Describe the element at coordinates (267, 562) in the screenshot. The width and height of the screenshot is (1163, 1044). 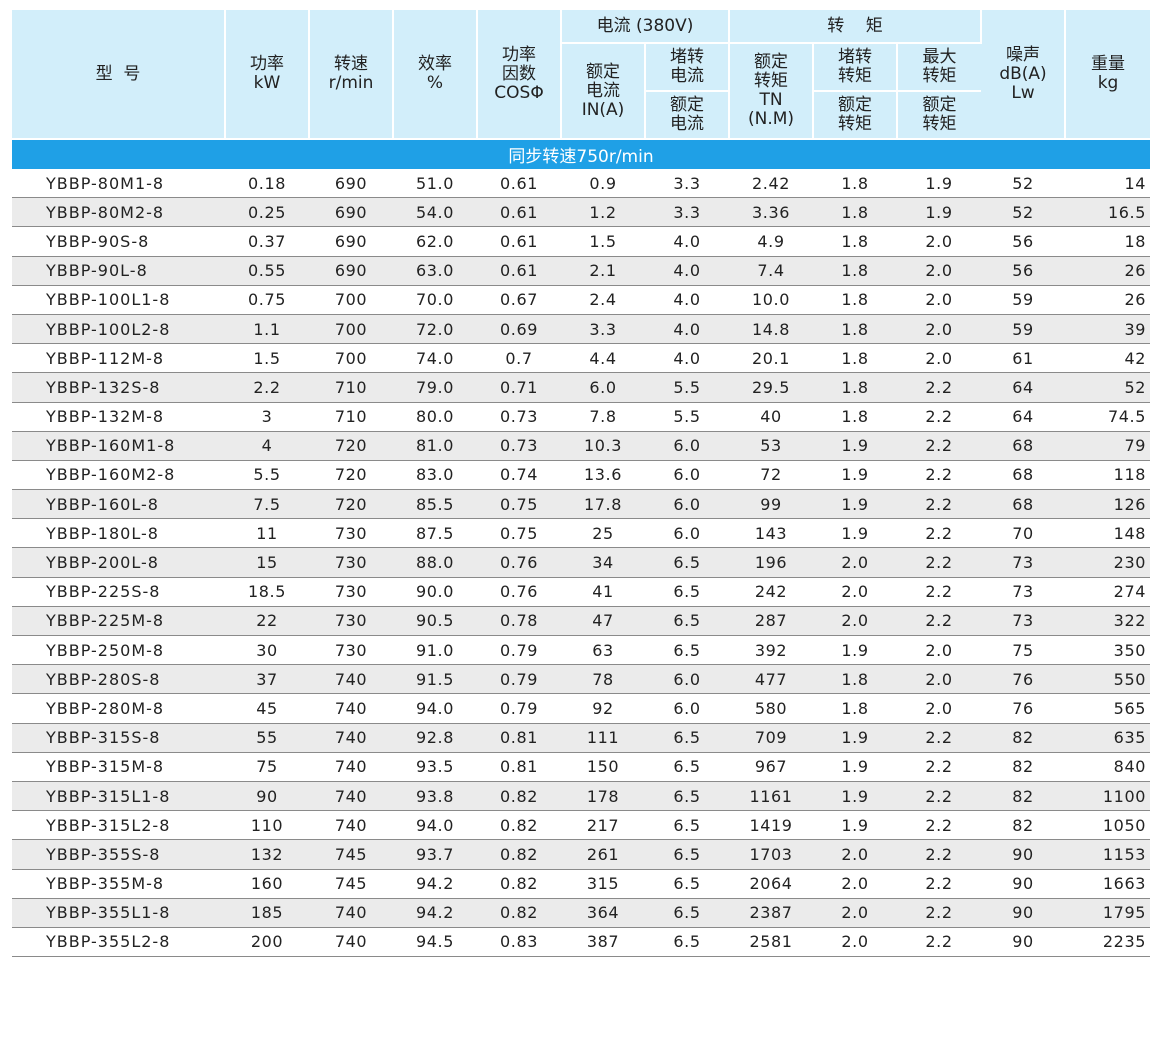
I see `cell-power: 15` at that location.